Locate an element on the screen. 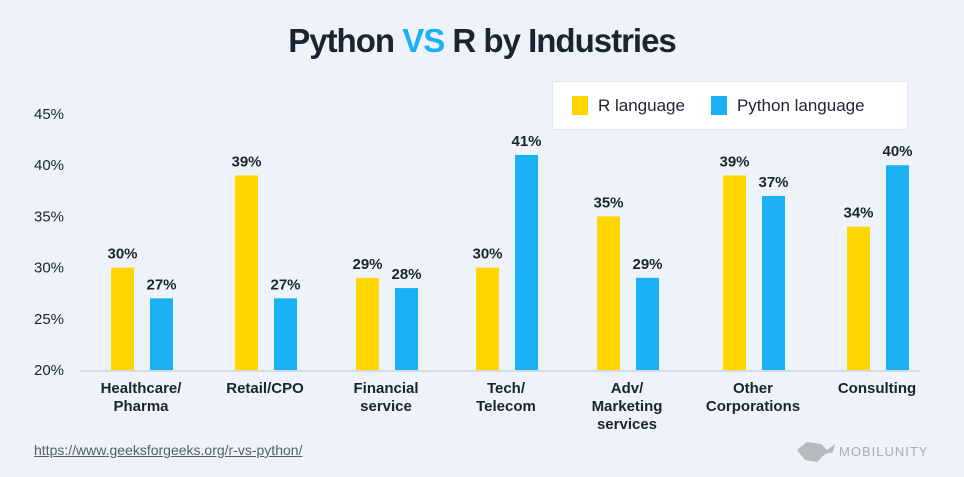 The image size is (964, 477). title-rest: R by Industries is located at coordinates (564, 40).